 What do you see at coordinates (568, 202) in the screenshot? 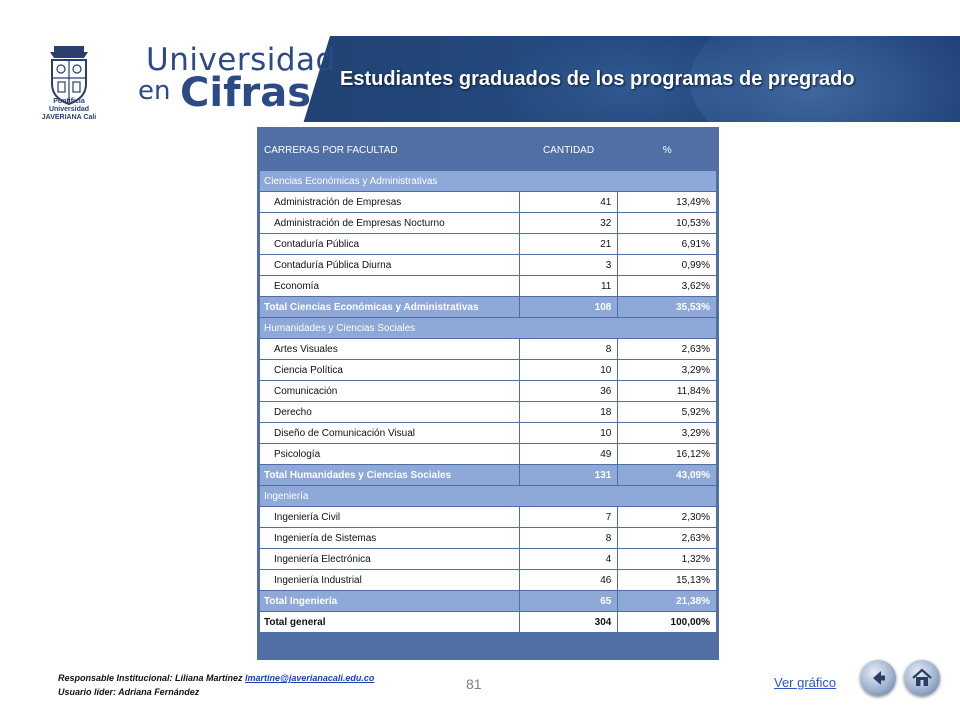
I see `quantity-cell: 41` at bounding box center [568, 202].